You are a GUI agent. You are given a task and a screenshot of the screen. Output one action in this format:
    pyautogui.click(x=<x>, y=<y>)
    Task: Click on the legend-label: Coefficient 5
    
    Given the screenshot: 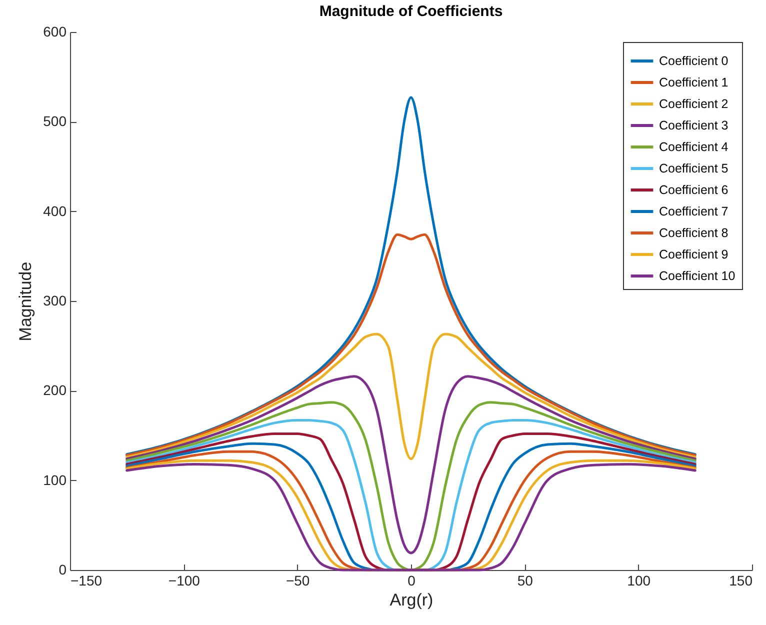 What is the action you would take?
    pyautogui.click(x=693, y=169)
    